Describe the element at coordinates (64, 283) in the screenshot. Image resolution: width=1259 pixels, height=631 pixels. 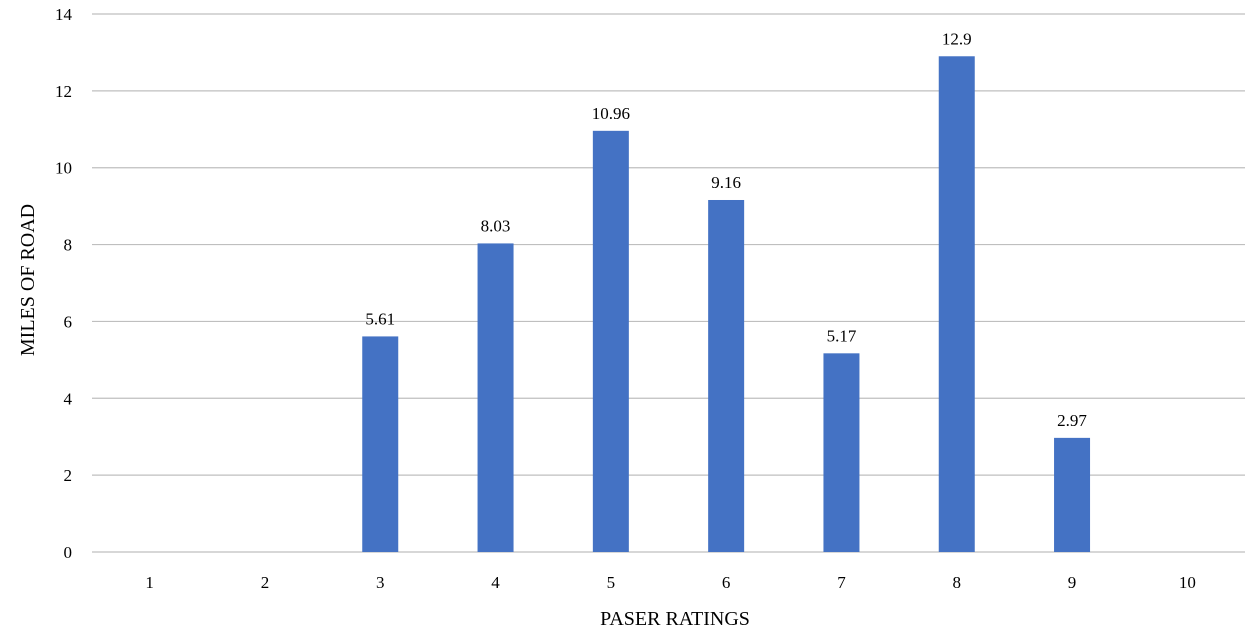
I see `y-tick-labels: 0 2 4 6 8 10 12 14` at that location.